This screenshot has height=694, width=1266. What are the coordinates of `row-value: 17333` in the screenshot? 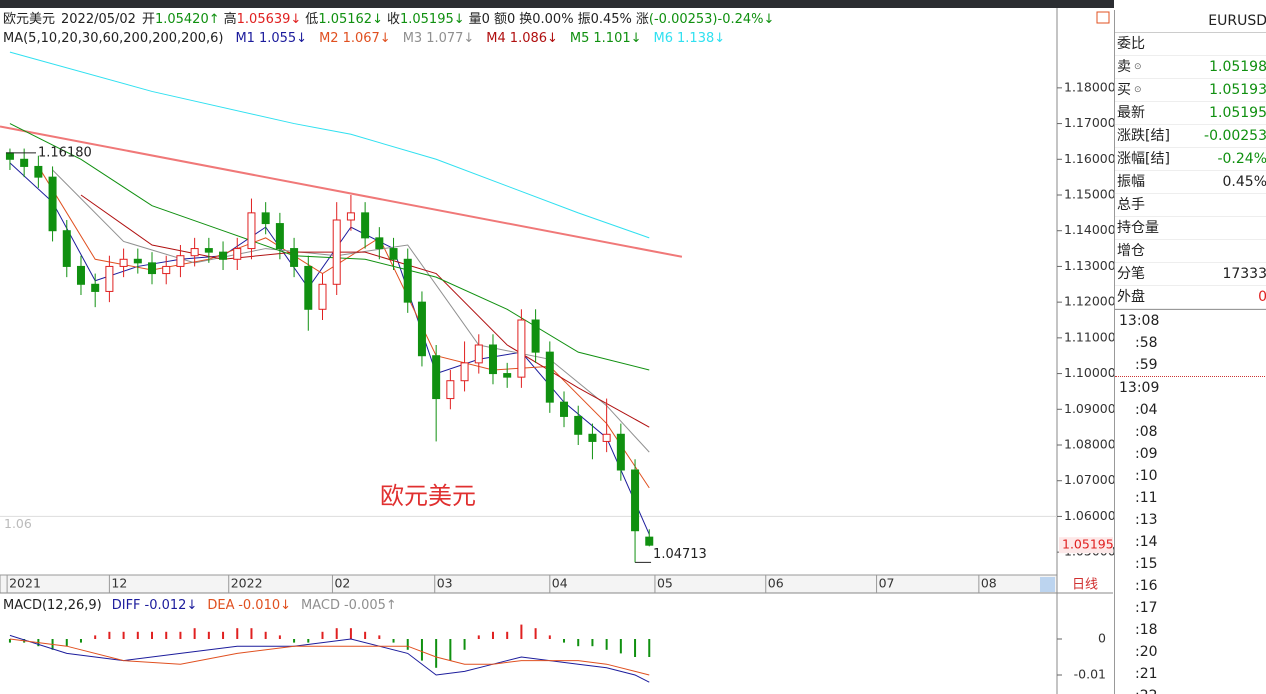 It's located at (1244, 274).